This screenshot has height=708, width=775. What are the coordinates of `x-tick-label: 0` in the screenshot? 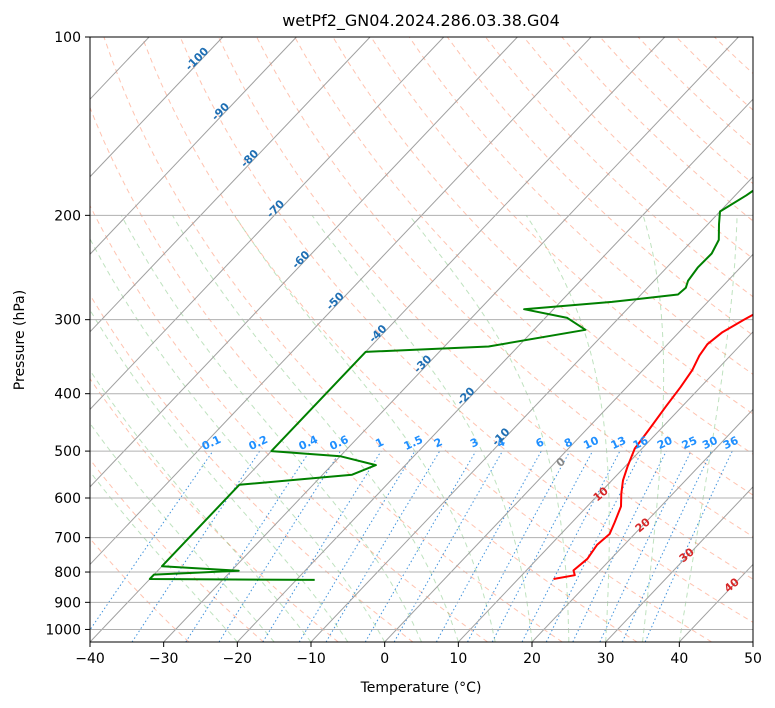 It's located at (384, 659).